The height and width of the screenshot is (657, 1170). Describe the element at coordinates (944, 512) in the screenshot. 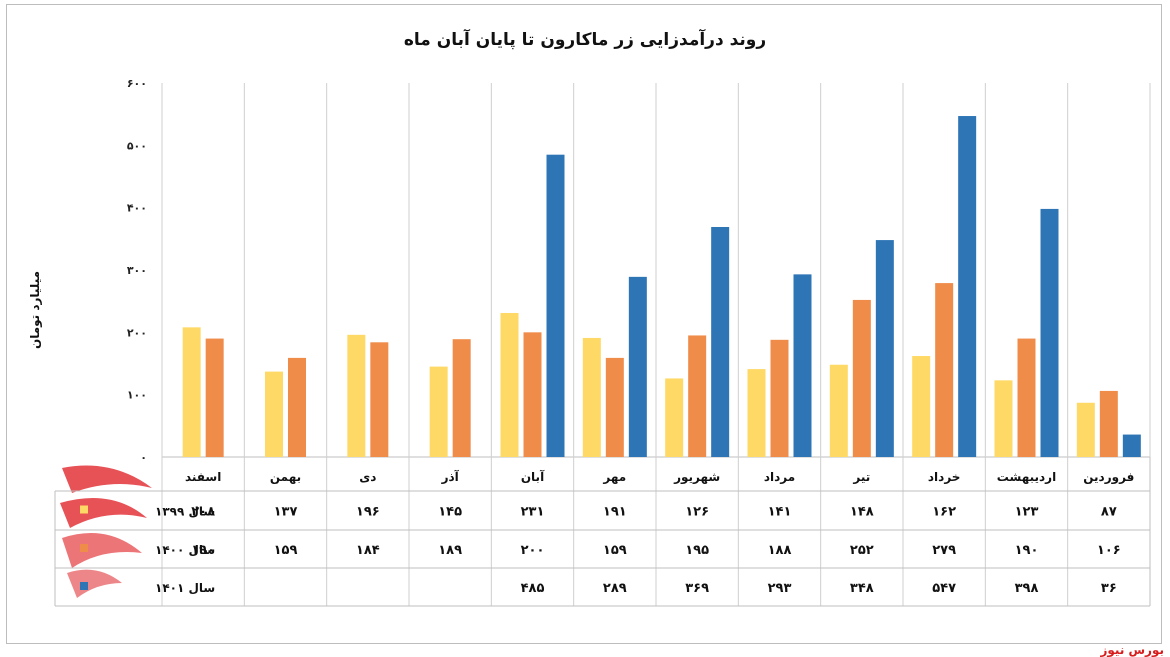

I see `data-label: ۱۶۲` at that location.